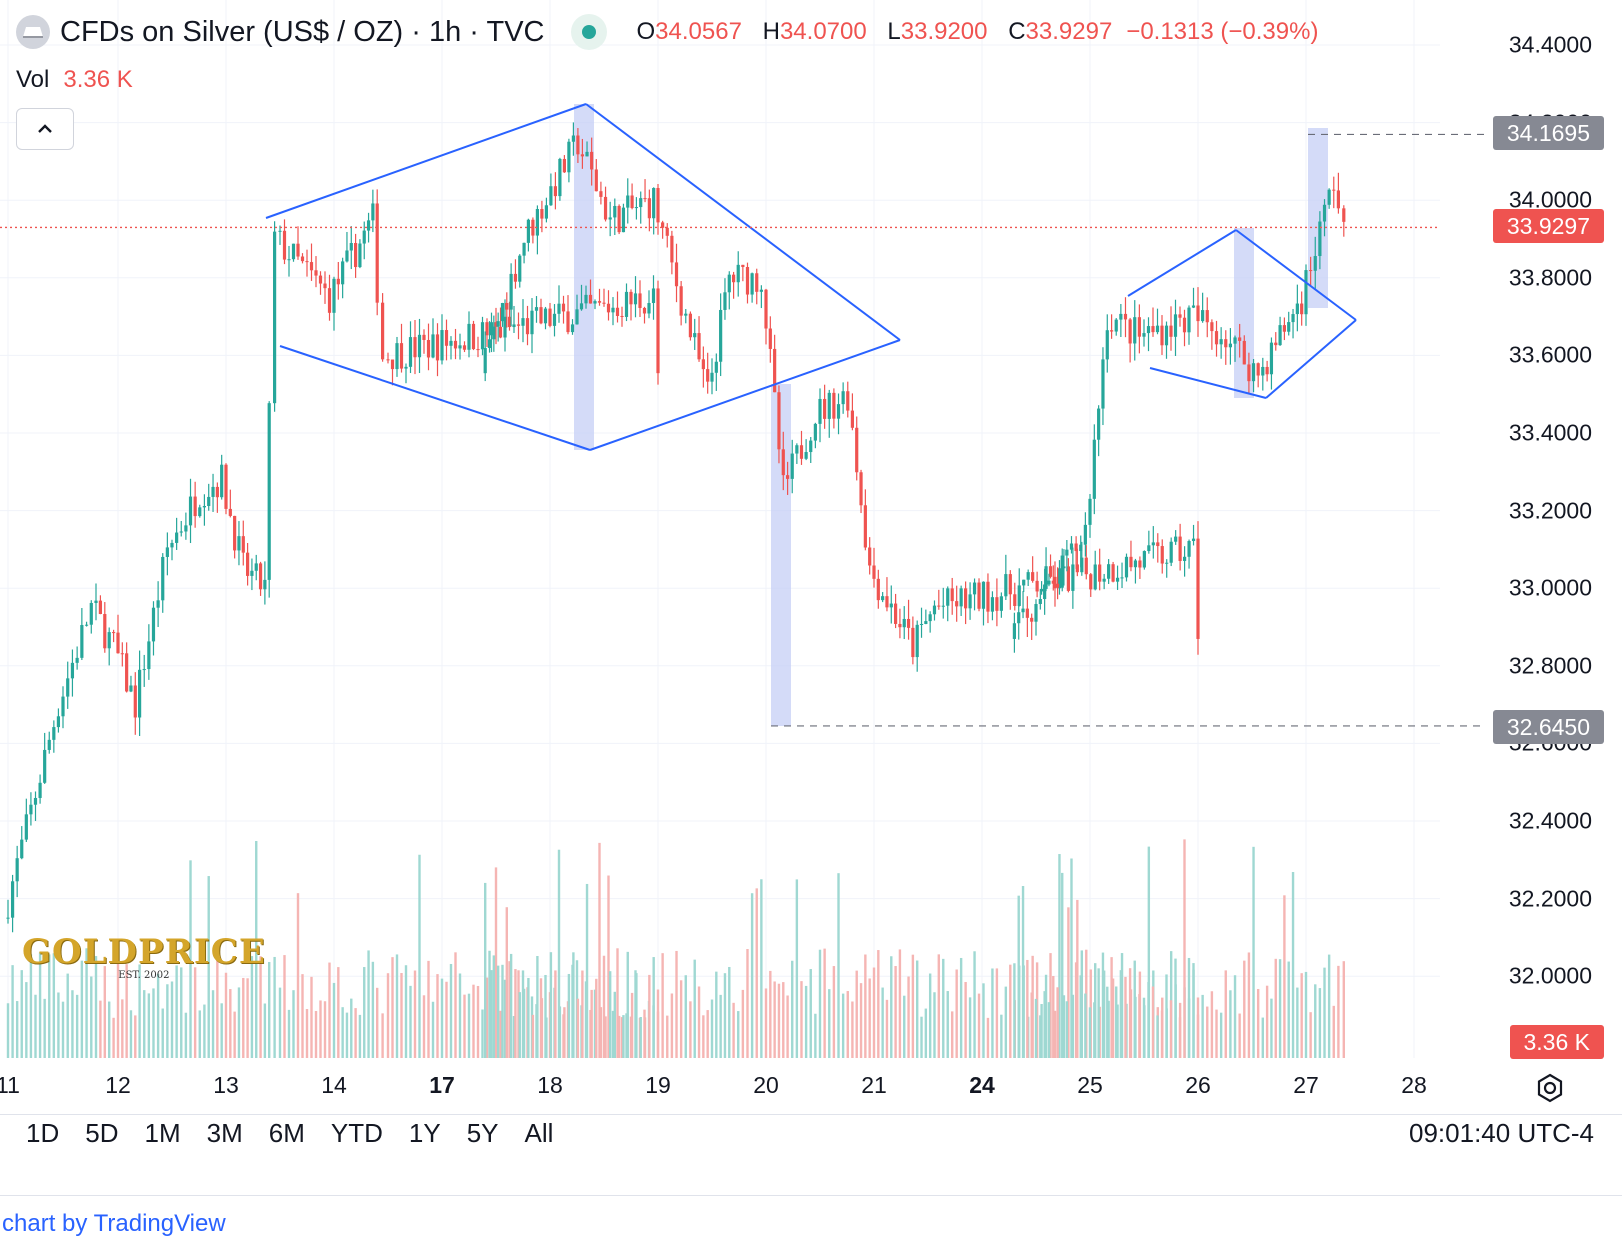 The image size is (1622, 1248). I want to click on settings-gear-icon, so click(1550, 1090).